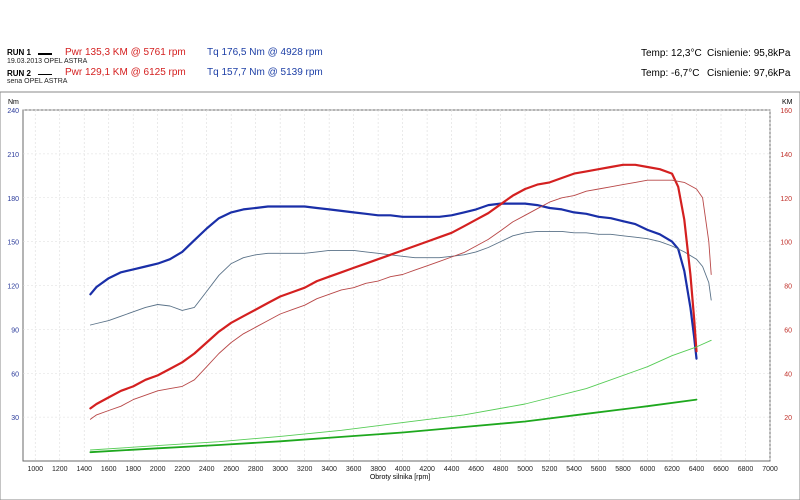 This screenshot has width=800, height=500. Describe the element at coordinates (749, 53) in the screenshot. I see `run1-pressure: Cisnienie: 95,8kPa` at that location.